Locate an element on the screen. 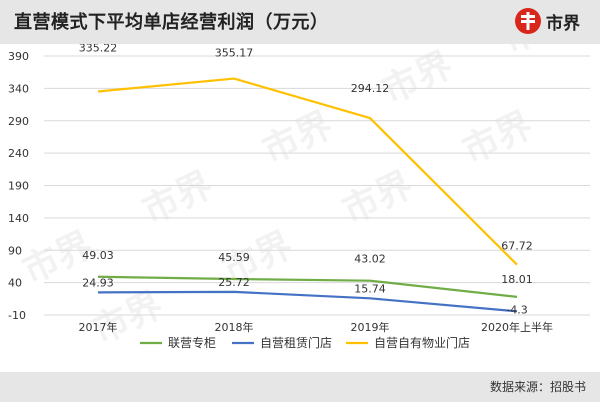 The image size is (600, 402). legend-label: 自营租赁门店 is located at coordinates (296, 342).